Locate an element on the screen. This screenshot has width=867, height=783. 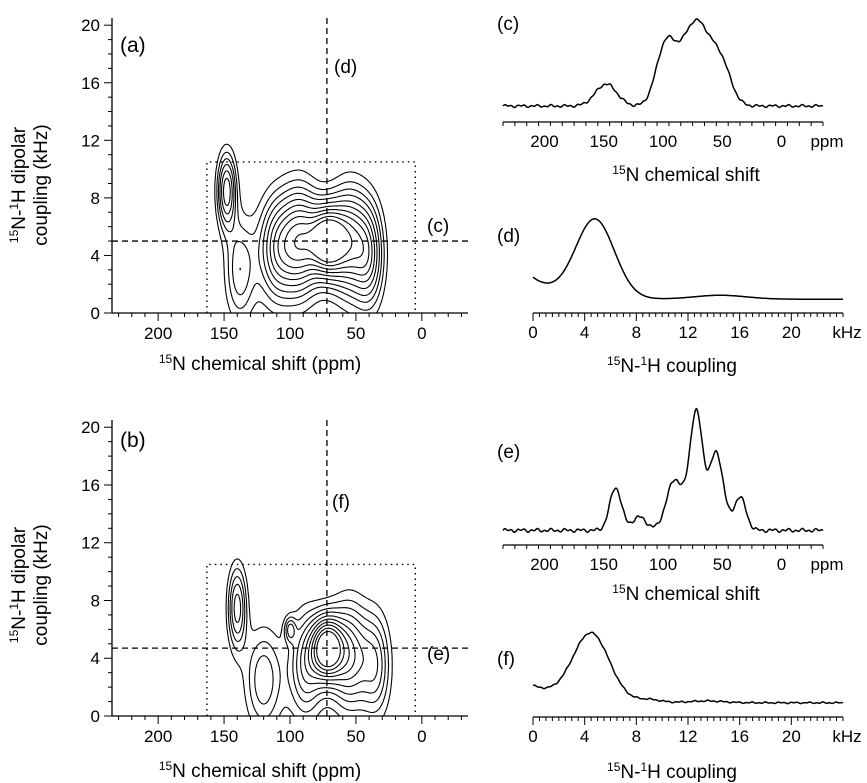
panel-e: 200 150 100 50 0 ppm (e) 15N chemical shift is located at coordinates (670, 506).